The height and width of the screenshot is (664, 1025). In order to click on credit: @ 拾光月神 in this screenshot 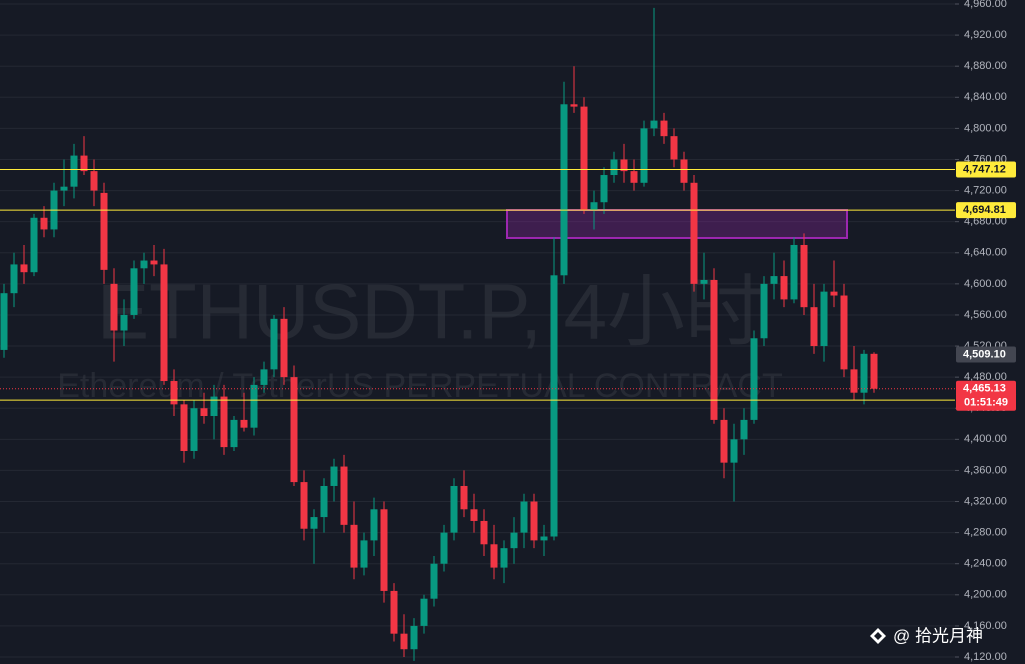, I will do `click(926, 635)`.